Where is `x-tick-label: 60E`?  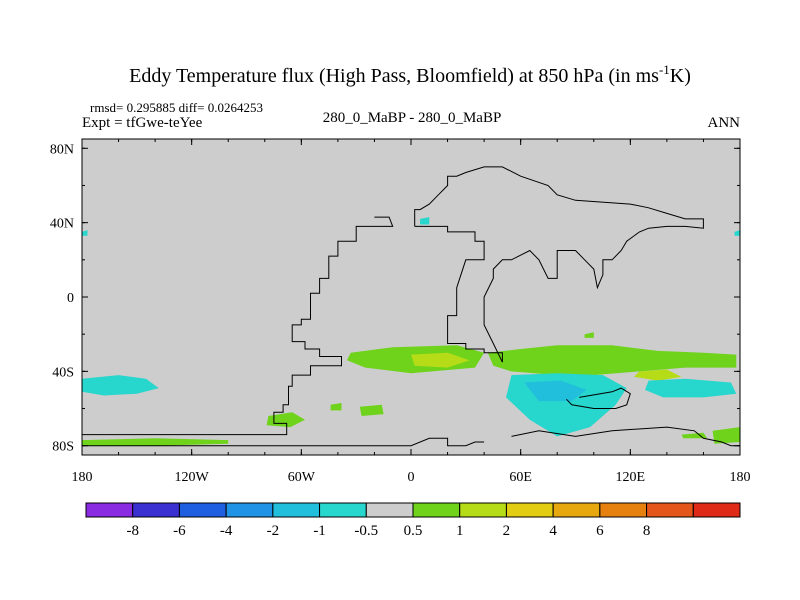 x-tick-label: 60E is located at coordinates (520, 477).